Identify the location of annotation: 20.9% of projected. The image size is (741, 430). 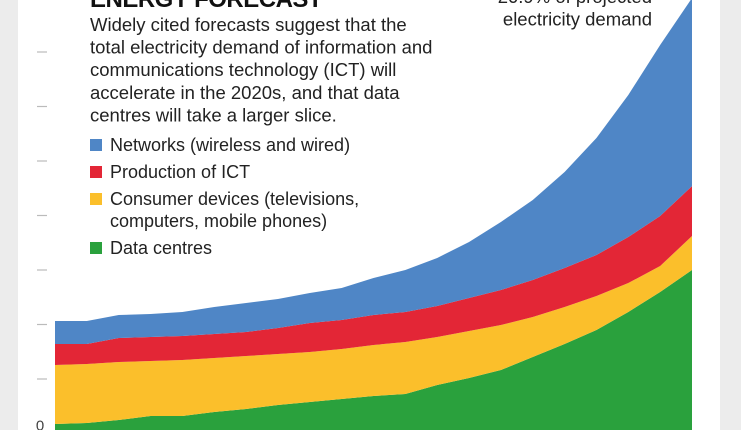
(575, 3).